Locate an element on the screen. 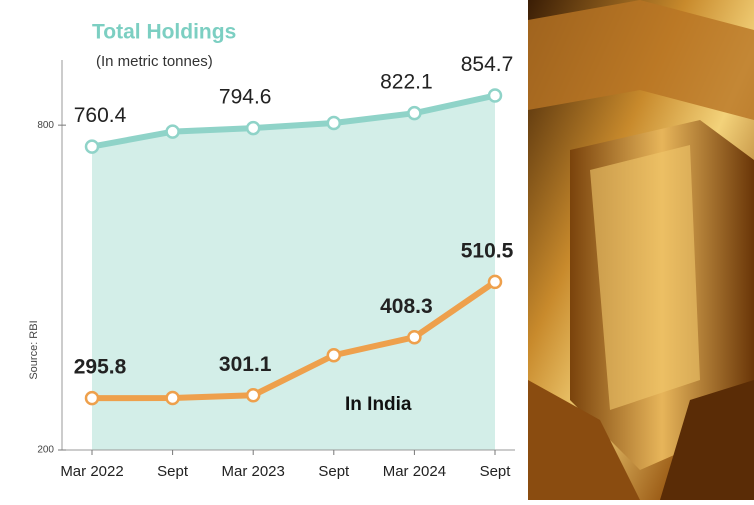 The height and width of the screenshot is (505, 754). data-label: 510.5 is located at coordinates (487, 250).